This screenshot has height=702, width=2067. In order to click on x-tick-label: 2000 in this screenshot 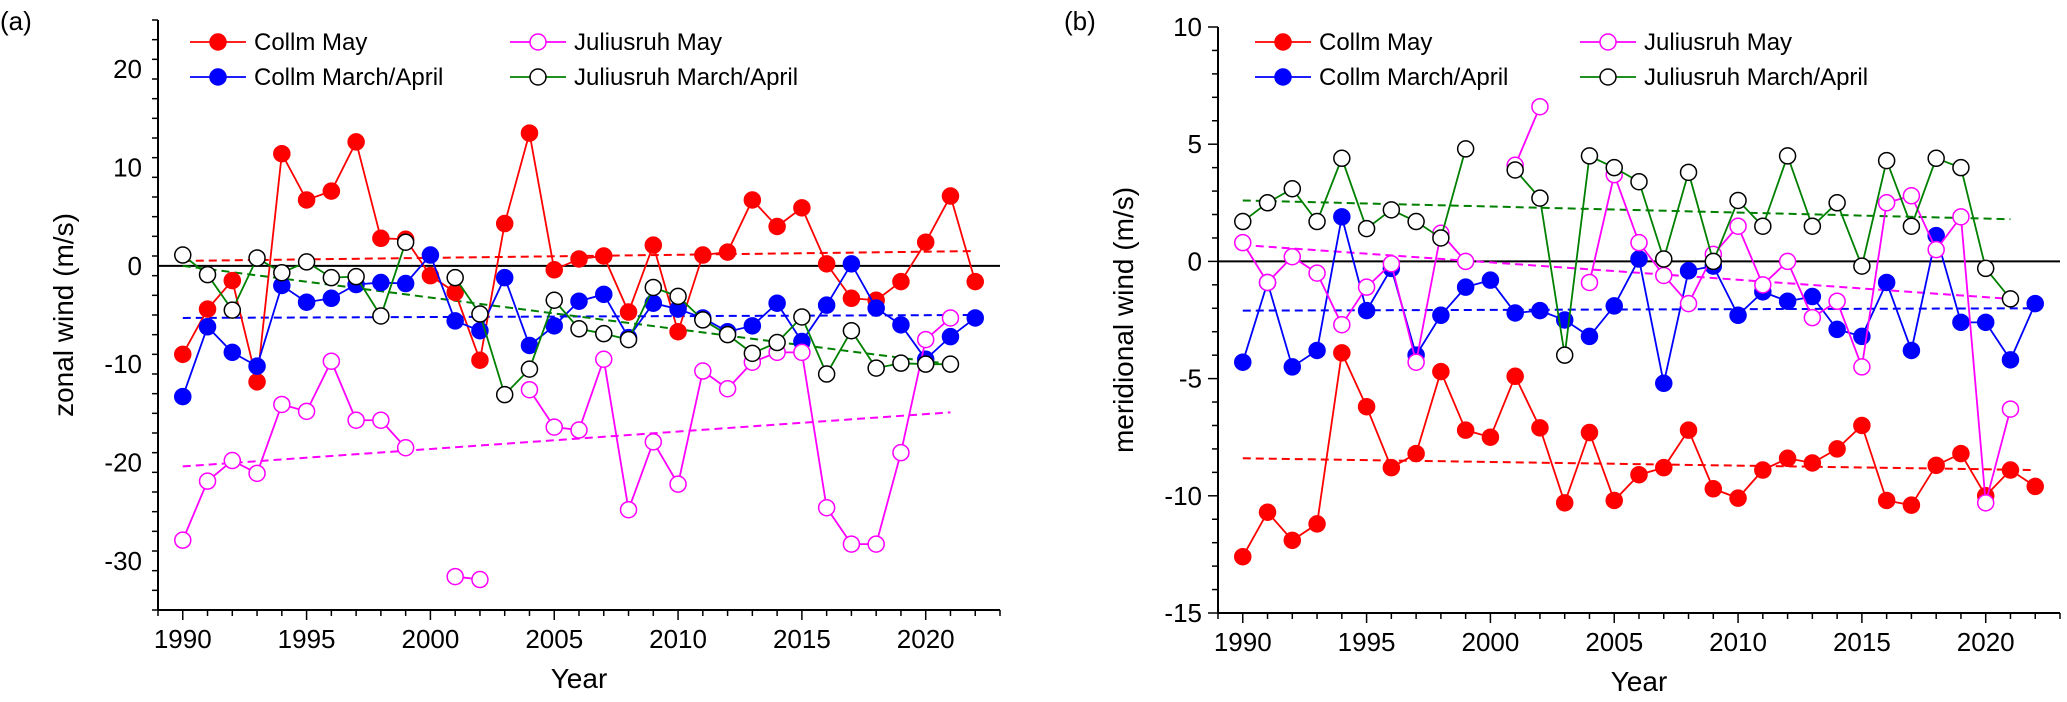, I will do `click(1490, 642)`.